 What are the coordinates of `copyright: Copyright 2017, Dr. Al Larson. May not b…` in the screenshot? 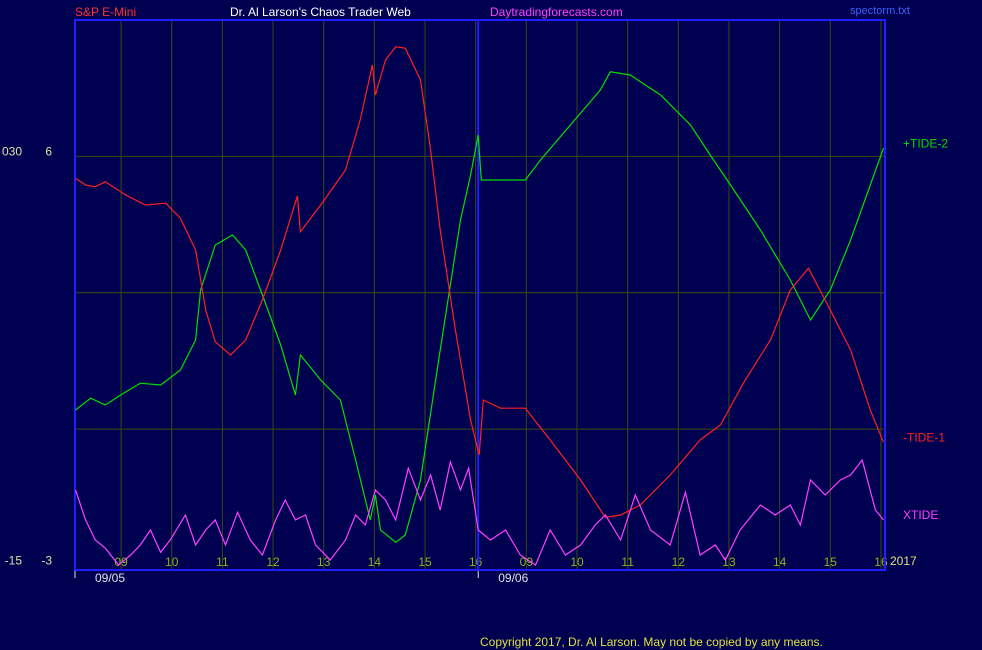 It's located at (651, 642).